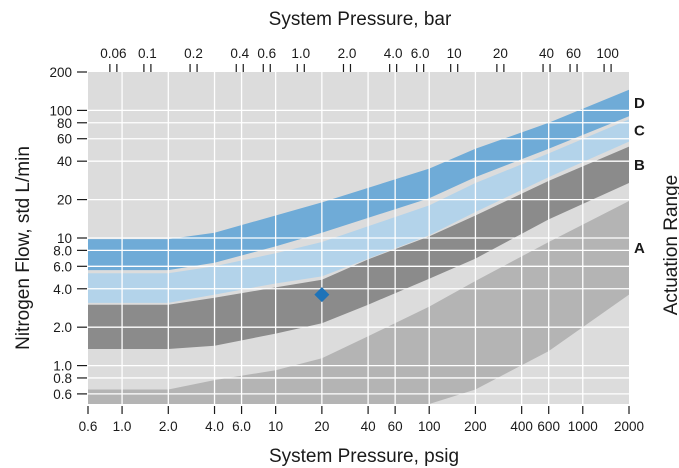  Describe the element at coordinates (64, 123) in the screenshot. I see `y-tick-label: 80` at that location.